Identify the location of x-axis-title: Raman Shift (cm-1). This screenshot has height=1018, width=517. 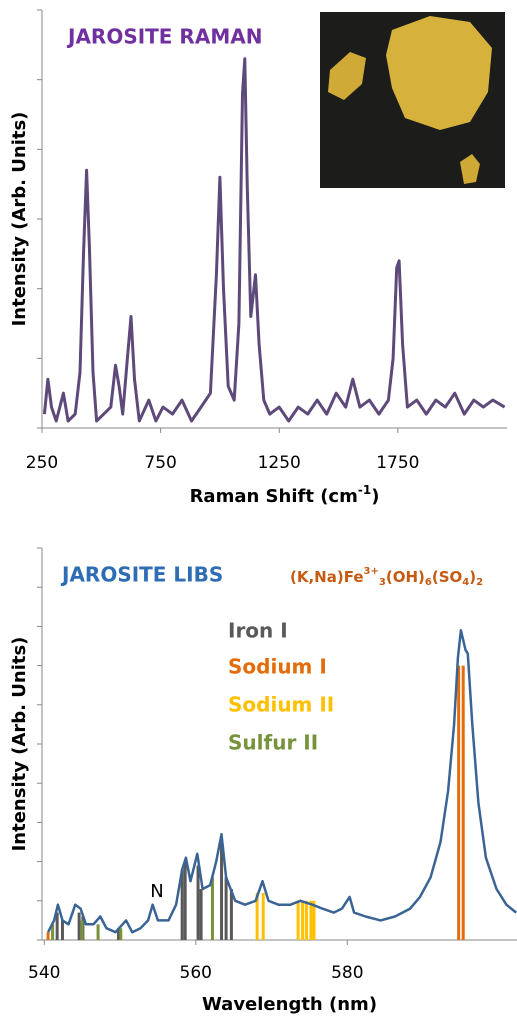
(285, 495).